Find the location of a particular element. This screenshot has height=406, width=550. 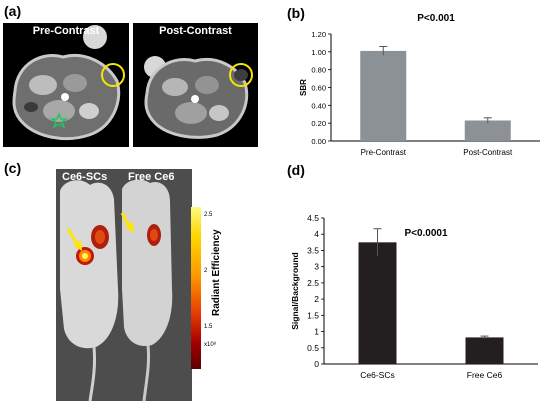

bar-ce6-scs is located at coordinates (377, 303).